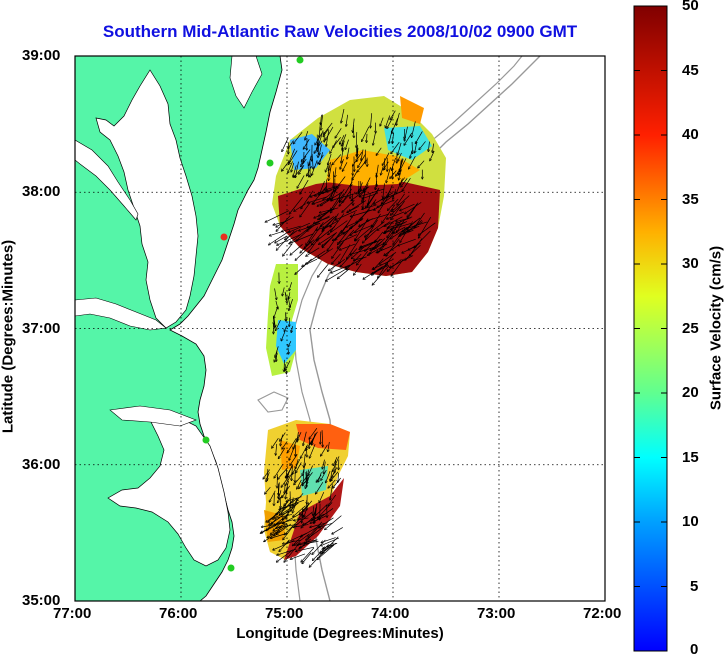 This screenshot has width=724, height=659. I want to click on y-tick-label: 39:00, so click(41, 55).